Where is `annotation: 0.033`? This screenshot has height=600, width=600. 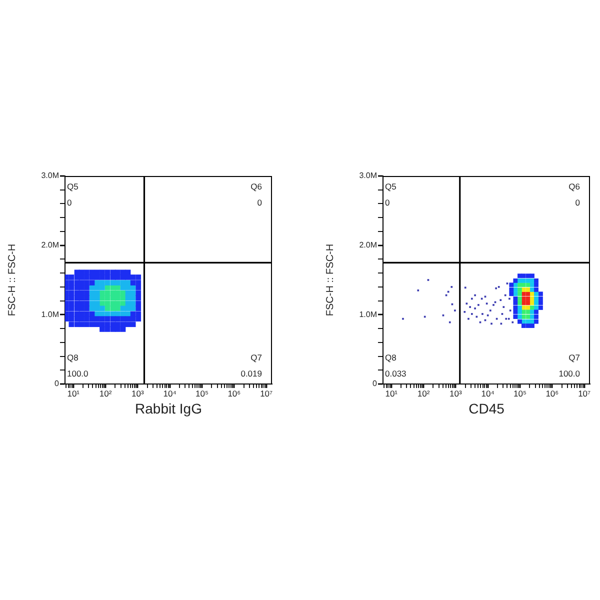
annotation: 0.033 is located at coordinates (396, 373).